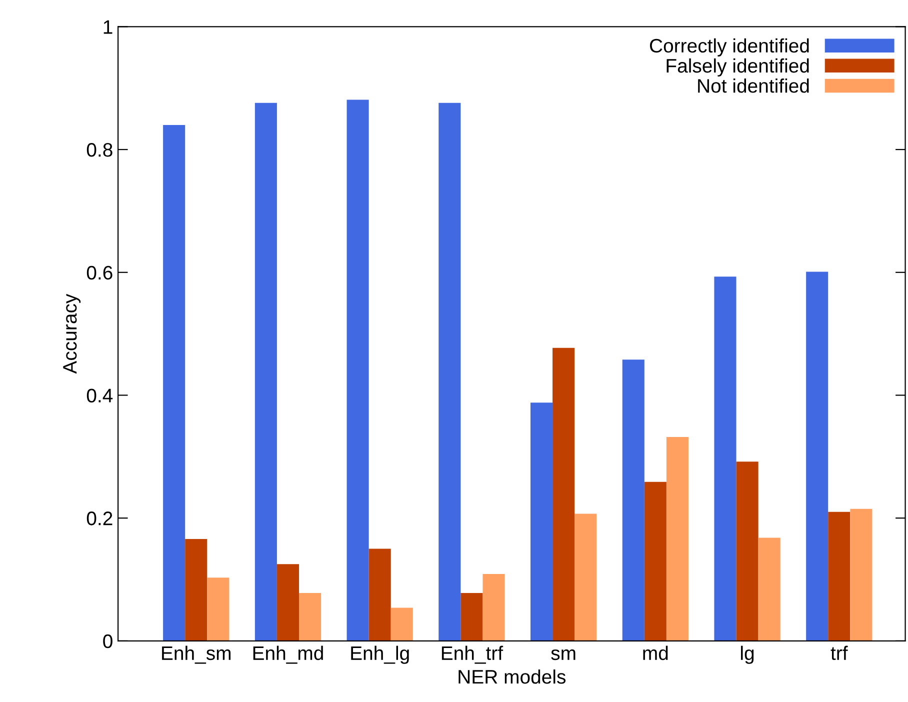 This screenshot has height=702, width=908. What do you see at coordinates (99, 395) in the screenshot?
I see `y-tick-label: 0.4` at bounding box center [99, 395].